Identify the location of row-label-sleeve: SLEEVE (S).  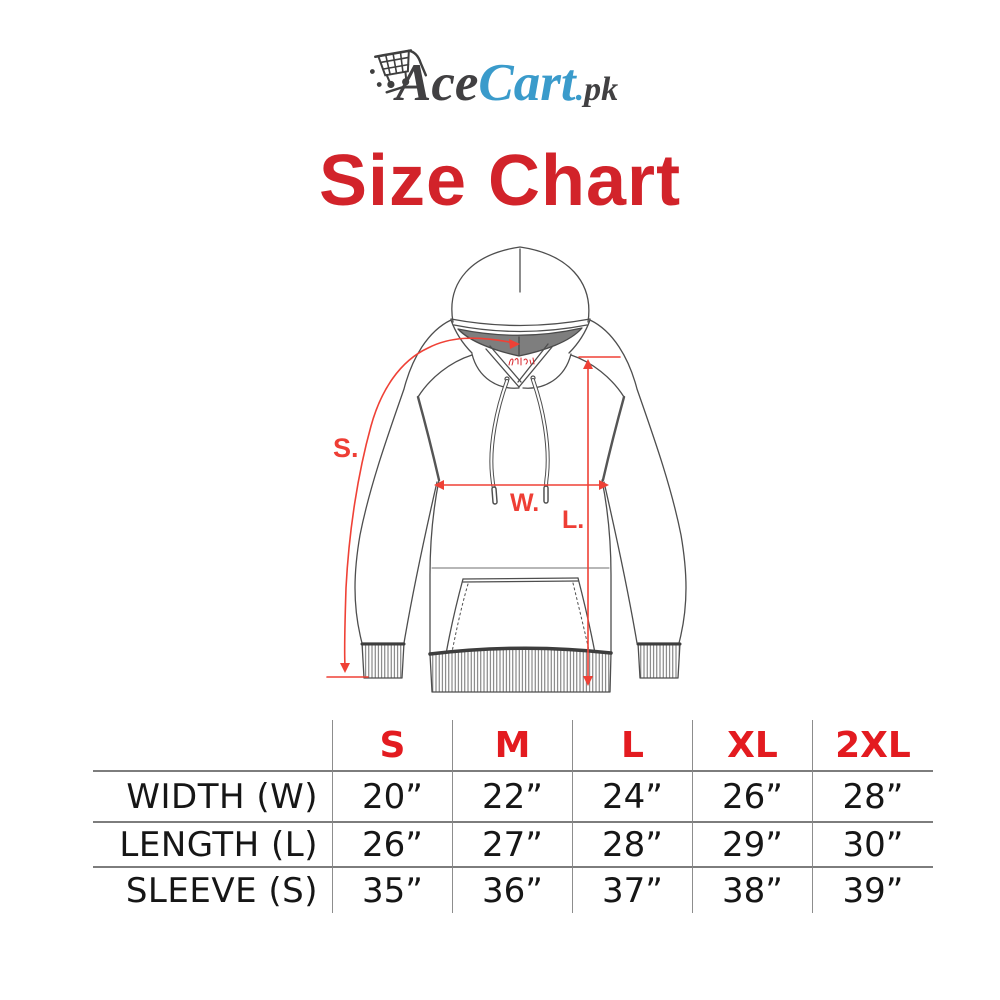
(213, 889).